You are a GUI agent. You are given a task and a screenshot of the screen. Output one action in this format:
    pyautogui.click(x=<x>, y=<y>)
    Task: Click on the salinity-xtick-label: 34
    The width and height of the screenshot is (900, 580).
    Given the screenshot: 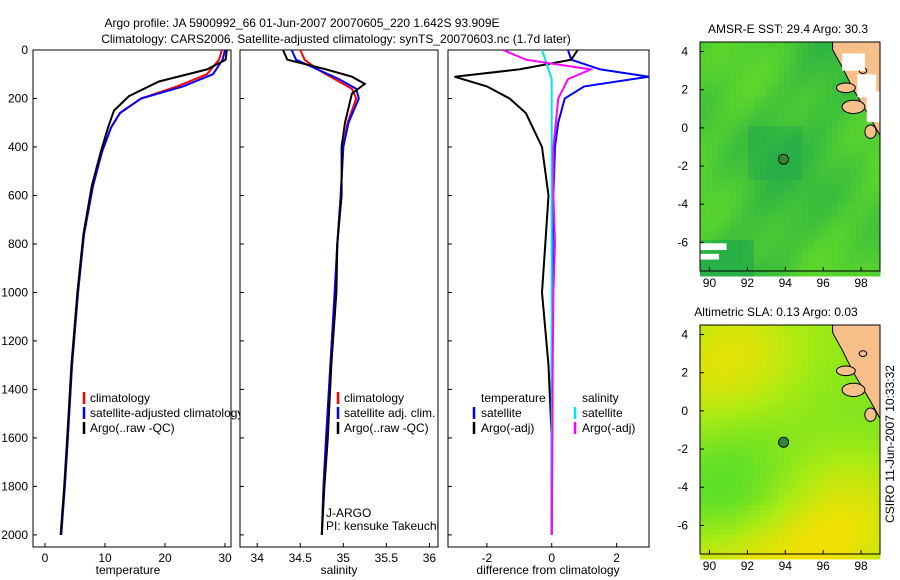 What is the action you would take?
    pyautogui.click(x=258, y=558)
    